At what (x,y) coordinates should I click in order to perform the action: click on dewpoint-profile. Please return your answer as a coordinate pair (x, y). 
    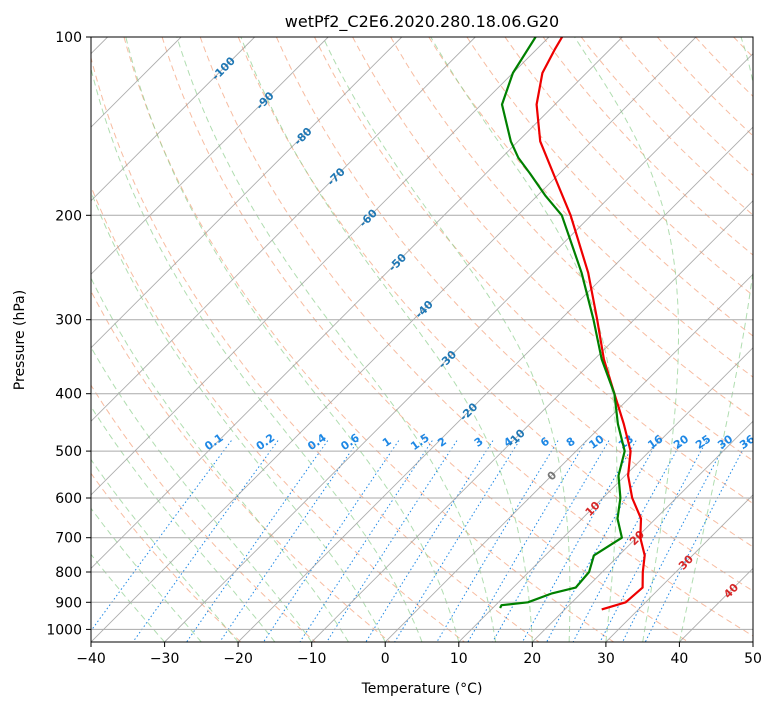
    Looking at the image, I should click on (562, 323).